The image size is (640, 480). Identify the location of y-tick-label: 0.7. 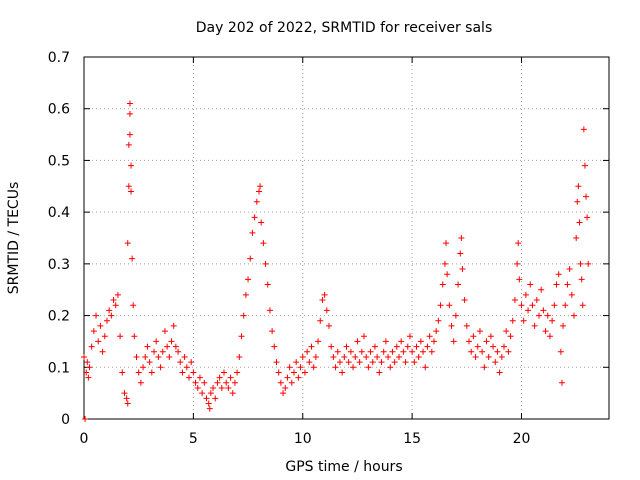
(59, 58).